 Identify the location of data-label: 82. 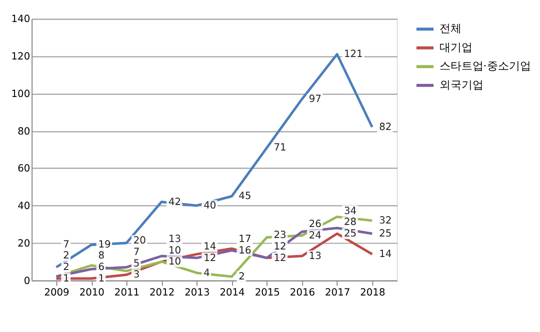
(385, 128).